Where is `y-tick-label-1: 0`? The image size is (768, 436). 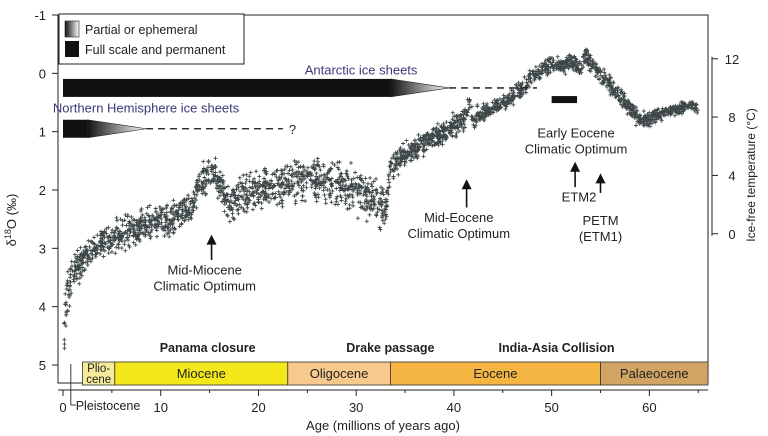
y-tick-label-1: 0 is located at coordinates (42, 73).